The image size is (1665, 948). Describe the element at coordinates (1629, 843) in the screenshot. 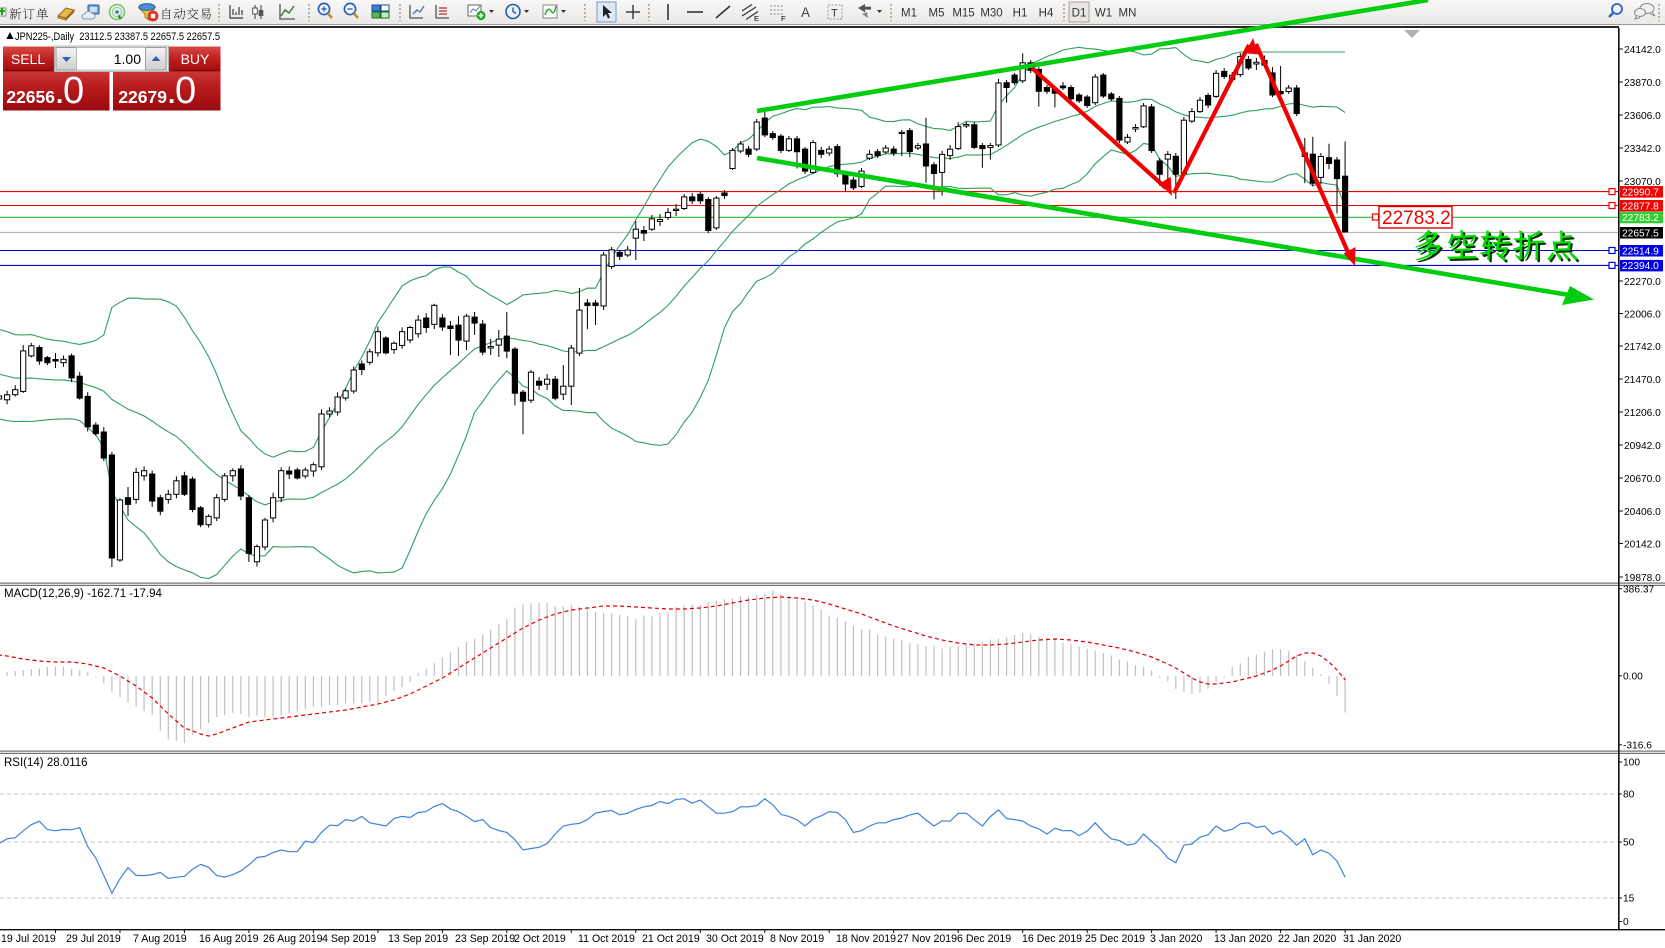

I see `svg-text: 50` at that location.